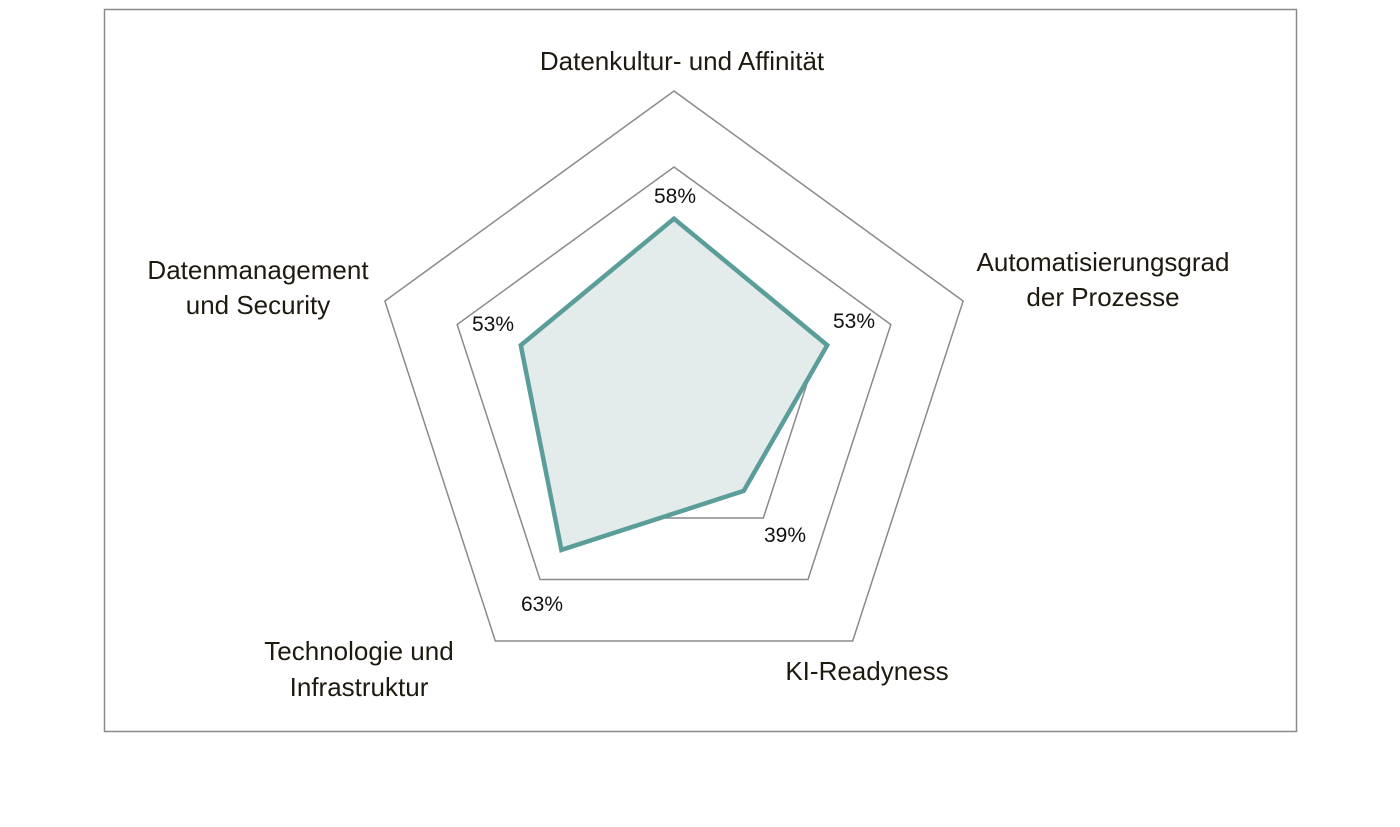 The width and height of the screenshot is (1400, 827). Describe the element at coordinates (358, 669) in the screenshot. I see `axis-label-technologie: Technologie und Infrastruktur` at that location.